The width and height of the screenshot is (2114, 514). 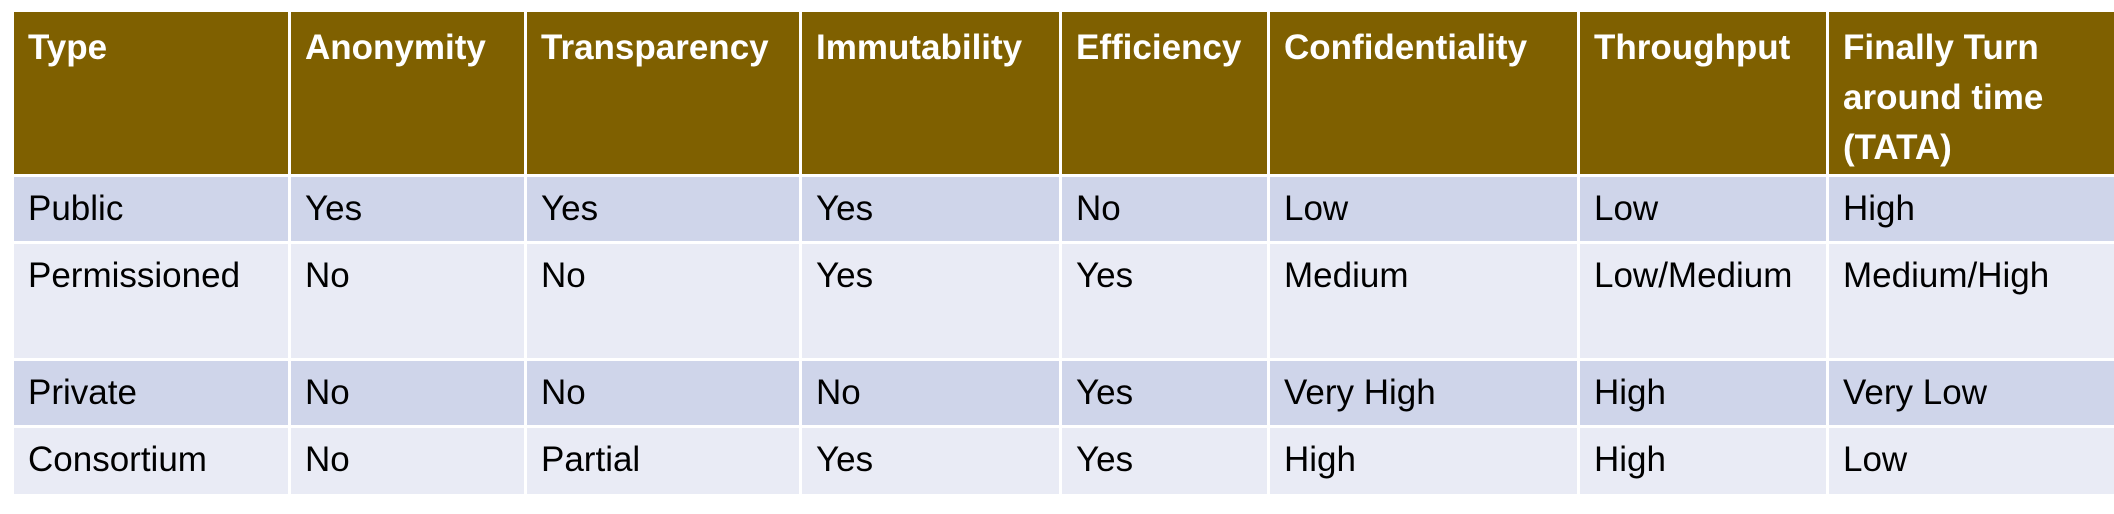 I want to click on table-cell: Very High, so click(x=1423, y=393).